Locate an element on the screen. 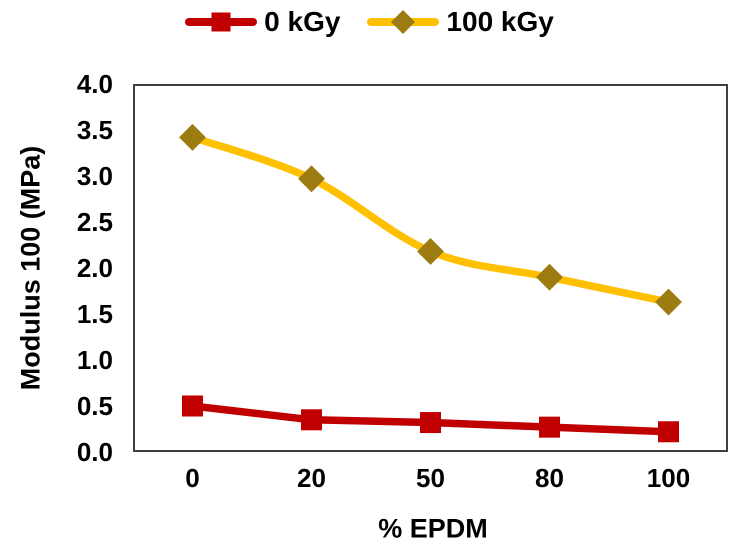  y-tick-label: 0.5 is located at coordinates (94, 406).